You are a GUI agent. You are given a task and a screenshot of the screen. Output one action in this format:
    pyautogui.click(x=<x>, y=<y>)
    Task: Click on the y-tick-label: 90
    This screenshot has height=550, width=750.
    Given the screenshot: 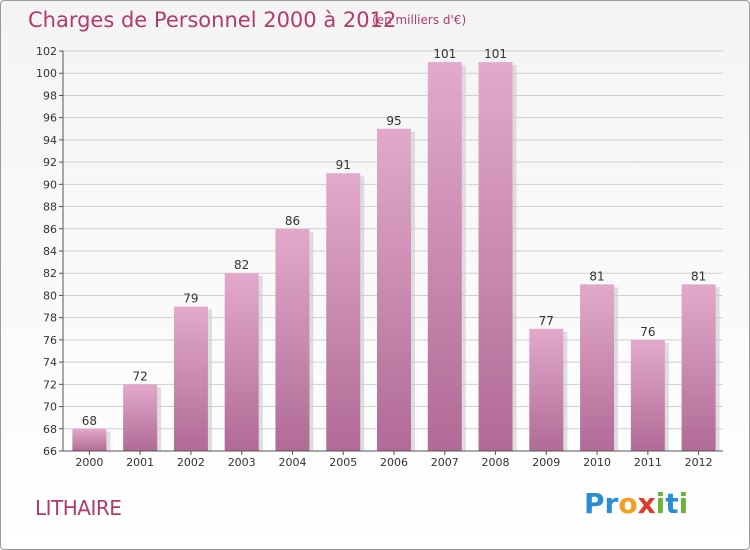 What is the action you would take?
    pyautogui.click(x=50, y=184)
    